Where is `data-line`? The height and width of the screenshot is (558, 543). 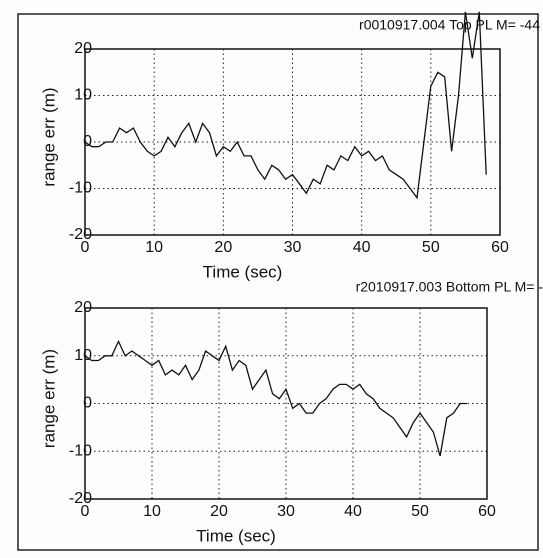
data-line is located at coordinates (275, 398).